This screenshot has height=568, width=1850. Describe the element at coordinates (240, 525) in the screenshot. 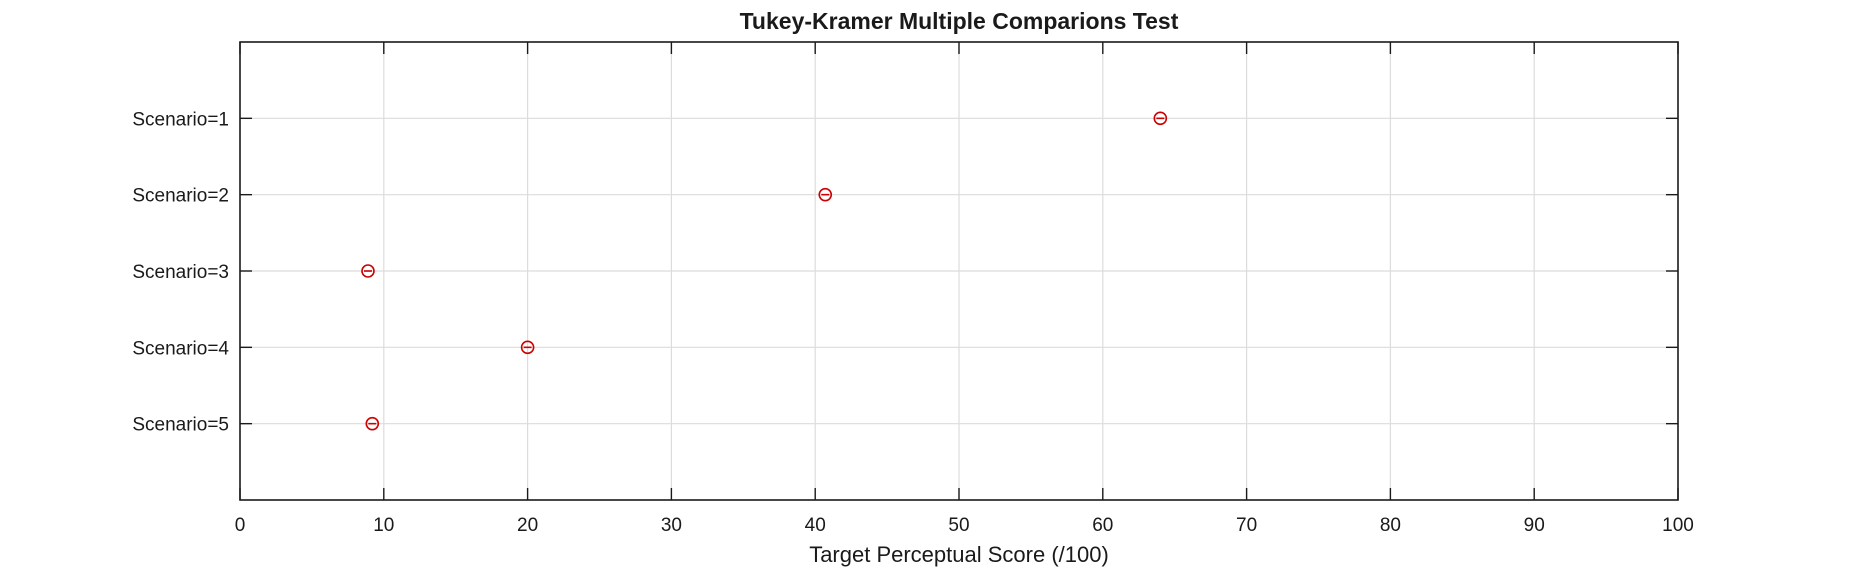

I see `x-tick-label: 0` at that location.